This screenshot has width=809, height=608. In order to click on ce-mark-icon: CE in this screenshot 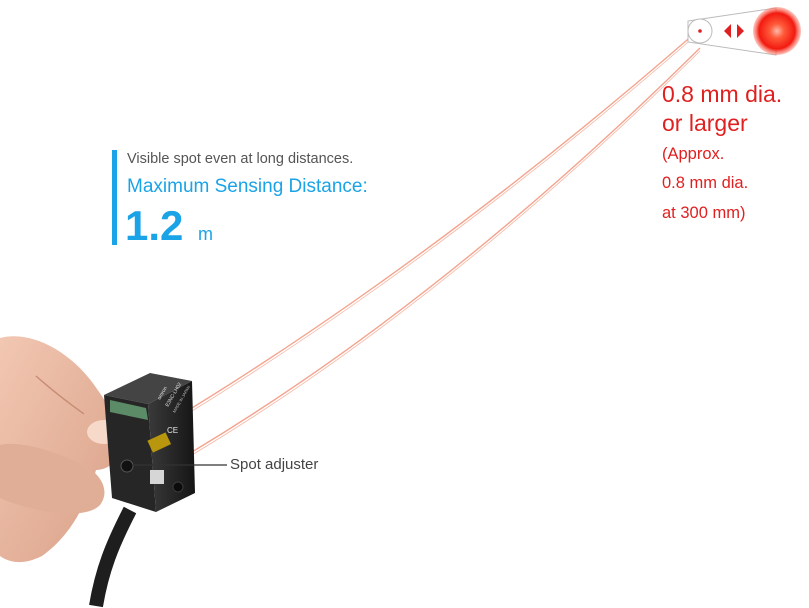, I will do `click(172, 430)`.